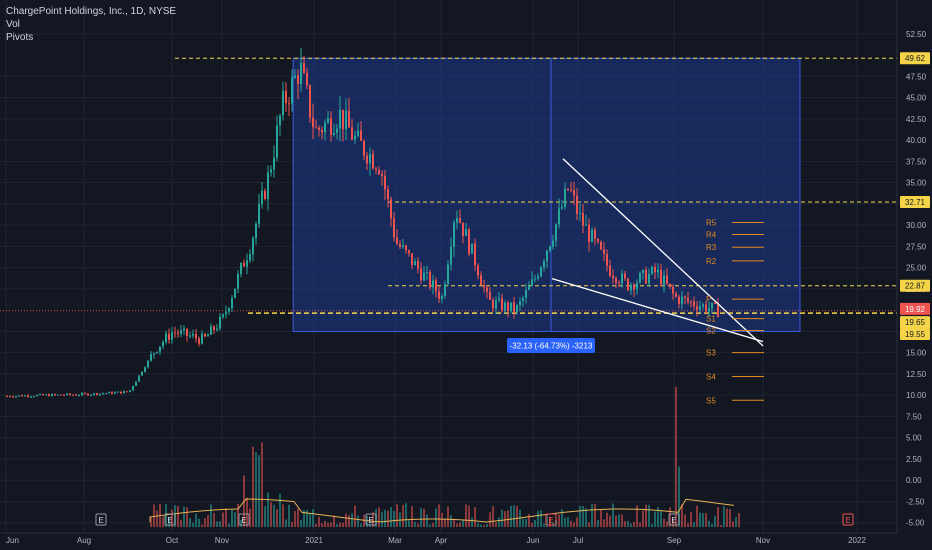 The image size is (932, 550). What do you see at coordinates (711, 223) in the screenshot?
I see `pivot-label: R5` at bounding box center [711, 223].